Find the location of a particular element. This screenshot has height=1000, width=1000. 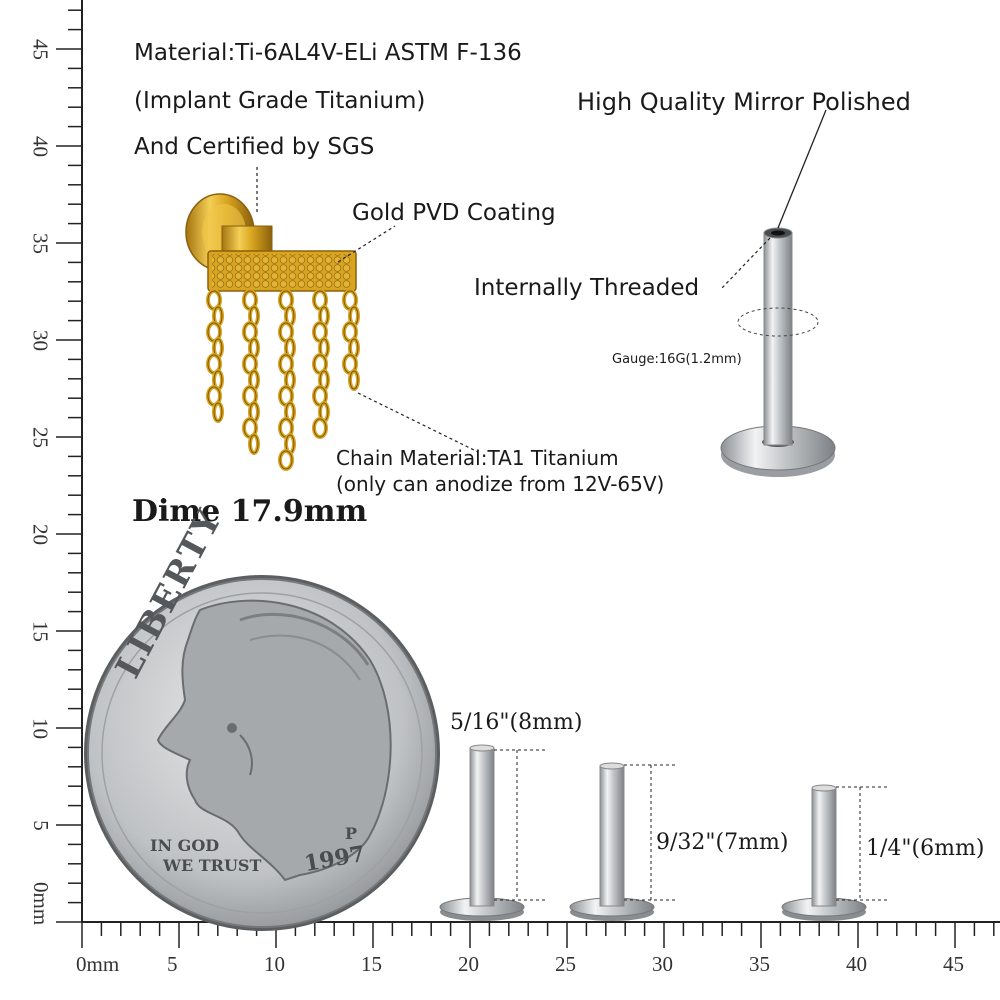

ruler-left-label: 45 is located at coordinates (40, 49).